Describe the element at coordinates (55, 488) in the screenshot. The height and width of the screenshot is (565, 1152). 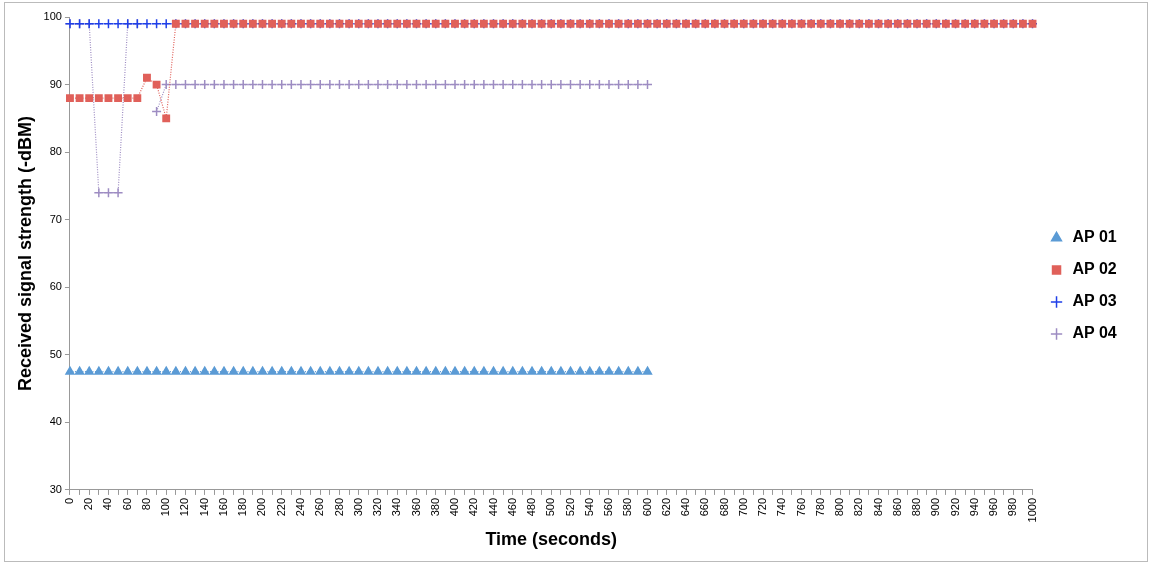
I see `y-tick-label: 30` at that location.